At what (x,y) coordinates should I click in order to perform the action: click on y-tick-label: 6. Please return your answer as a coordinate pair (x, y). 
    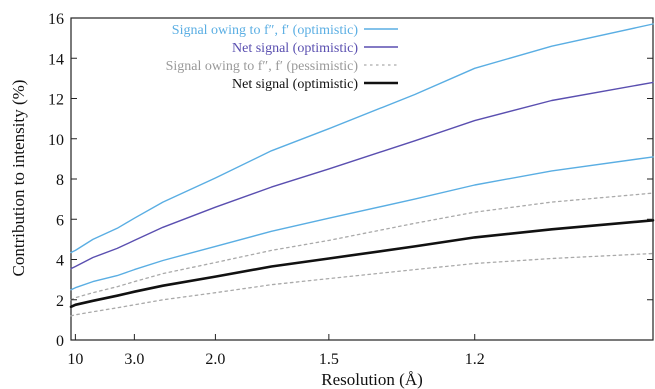
    Looking at the image, I should click on (60, 220).